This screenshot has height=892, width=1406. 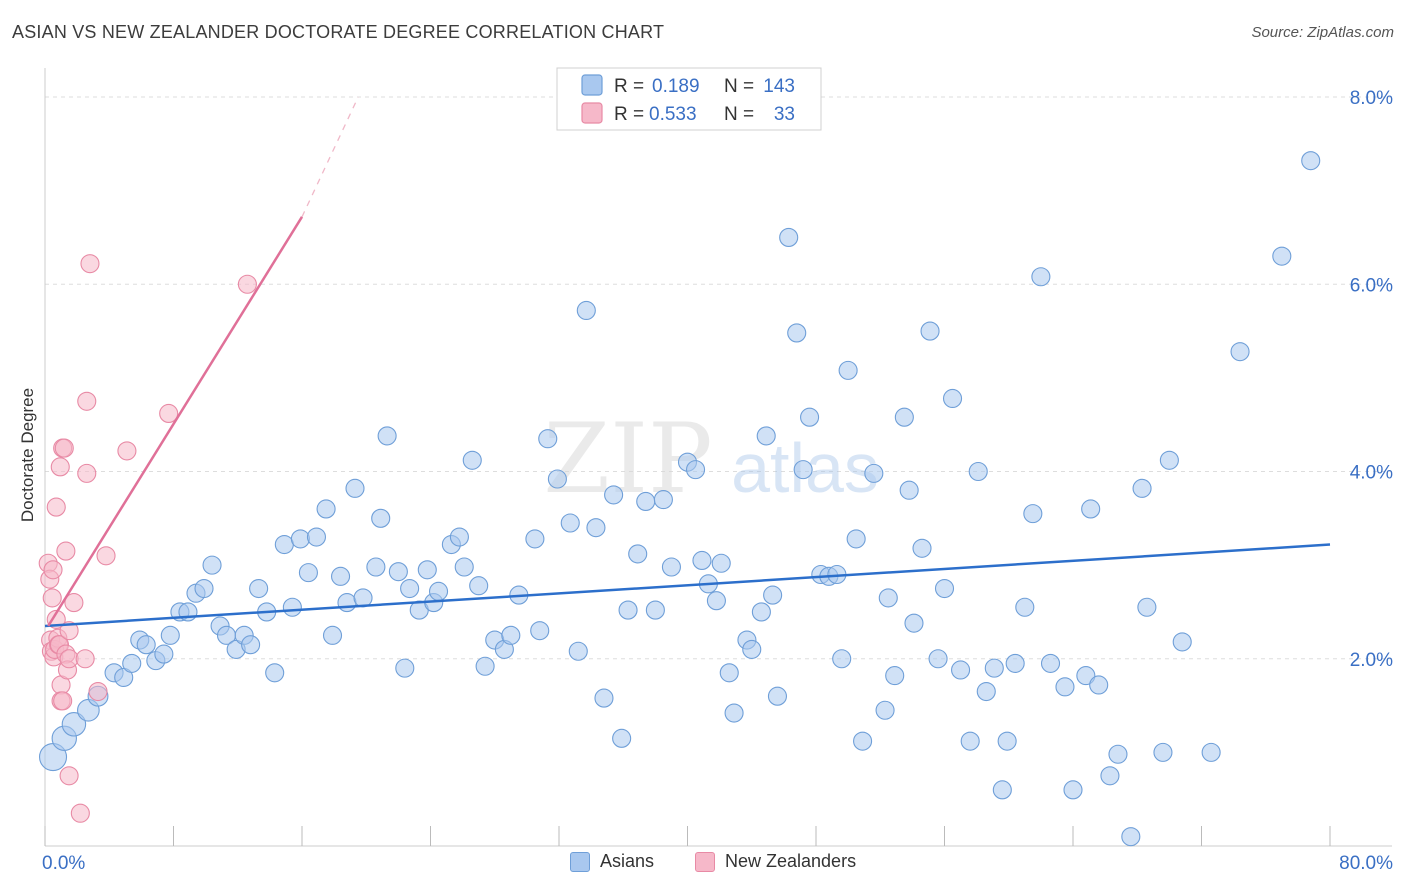 I want to click on source-label: Source: ZipAtlas.com, so click(x=1322, y=32).